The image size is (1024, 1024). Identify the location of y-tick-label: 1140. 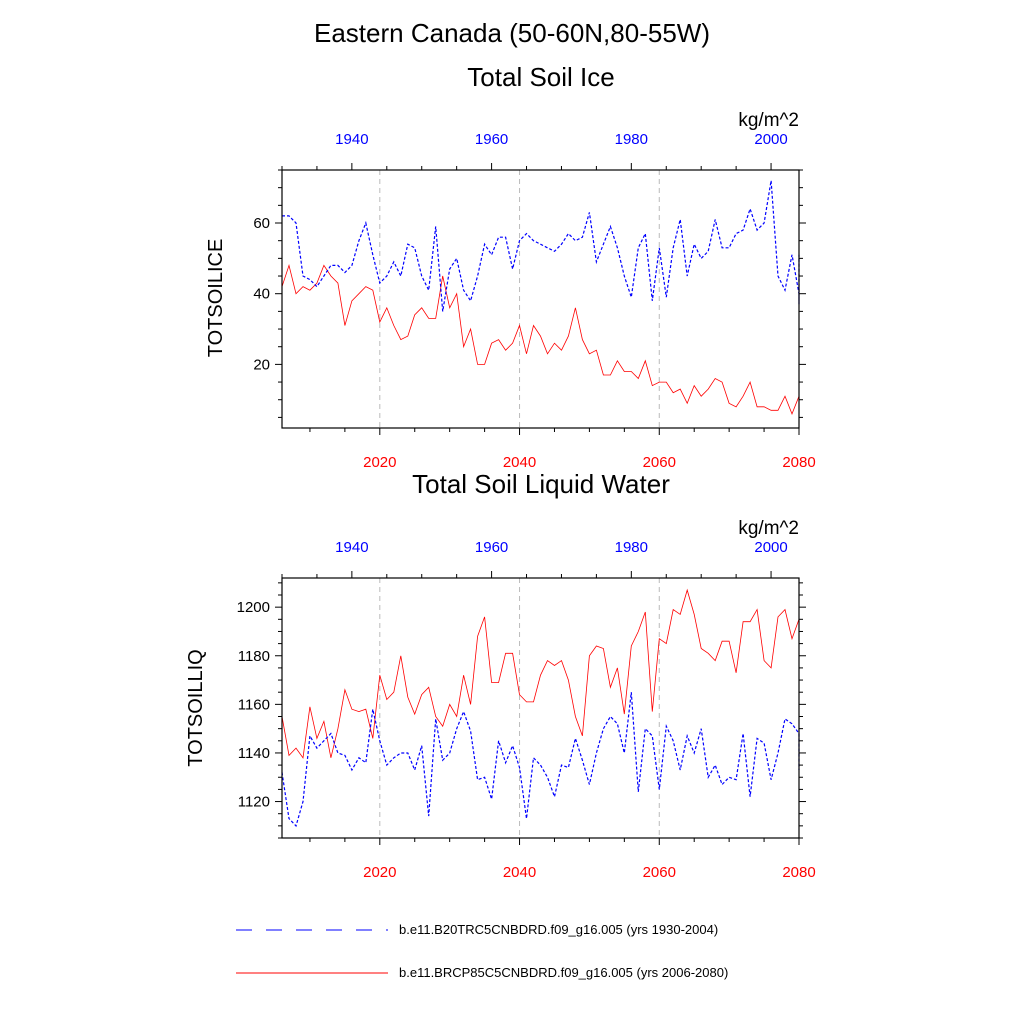
(254, 753).